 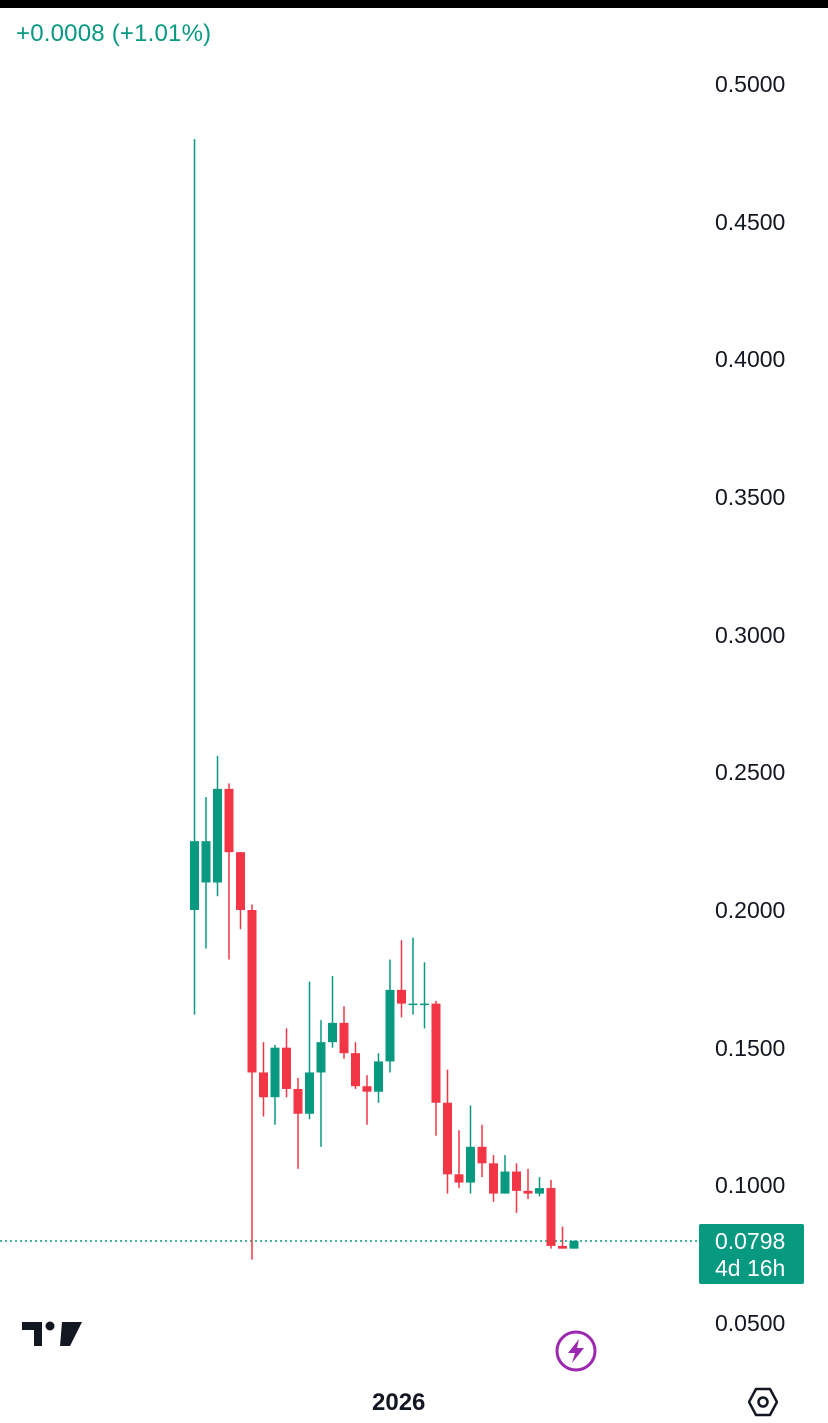 I want to click on y-tick-label: 0.3500, so click(x=750, y=497).